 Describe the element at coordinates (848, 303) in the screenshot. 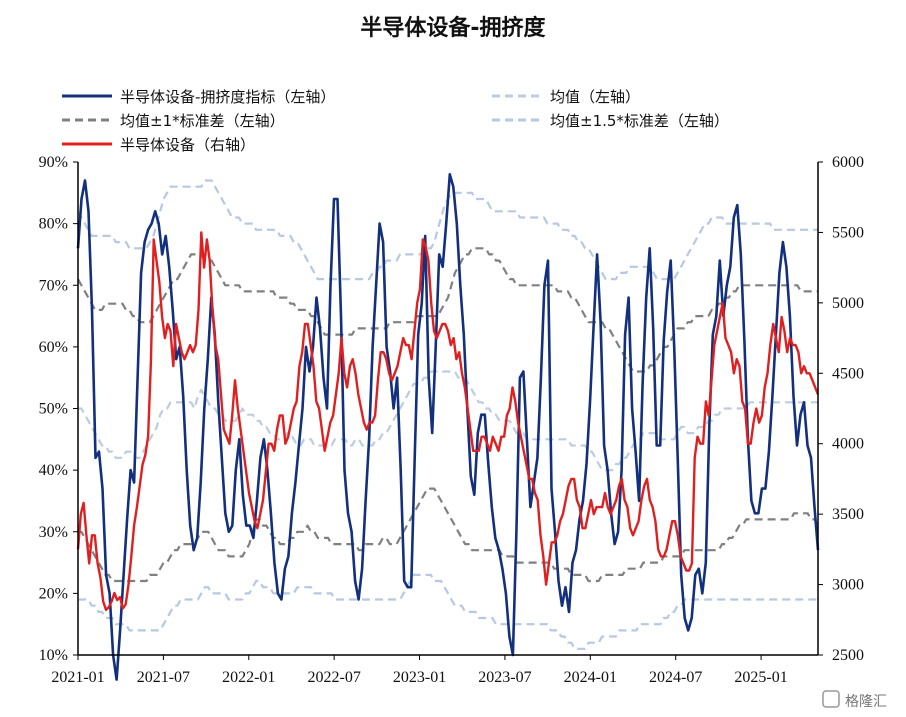

I see `right-tick-label: 5000` at that location.